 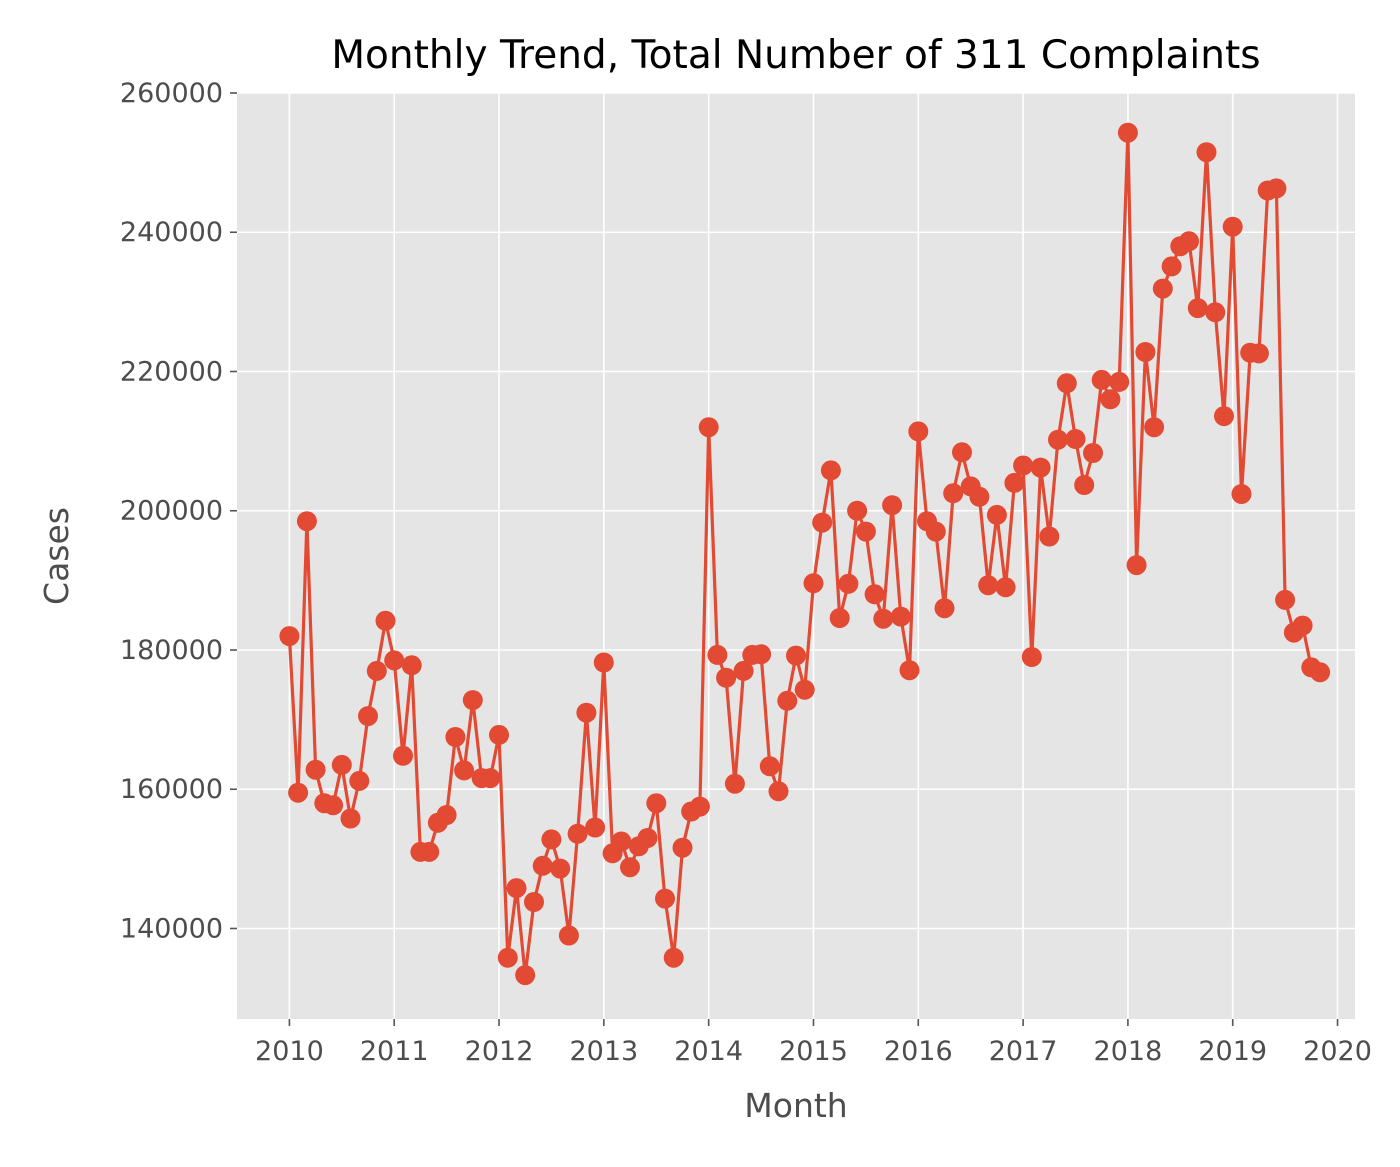 I want to click on y-axis-label: Cases, so click(x=56, y=556).